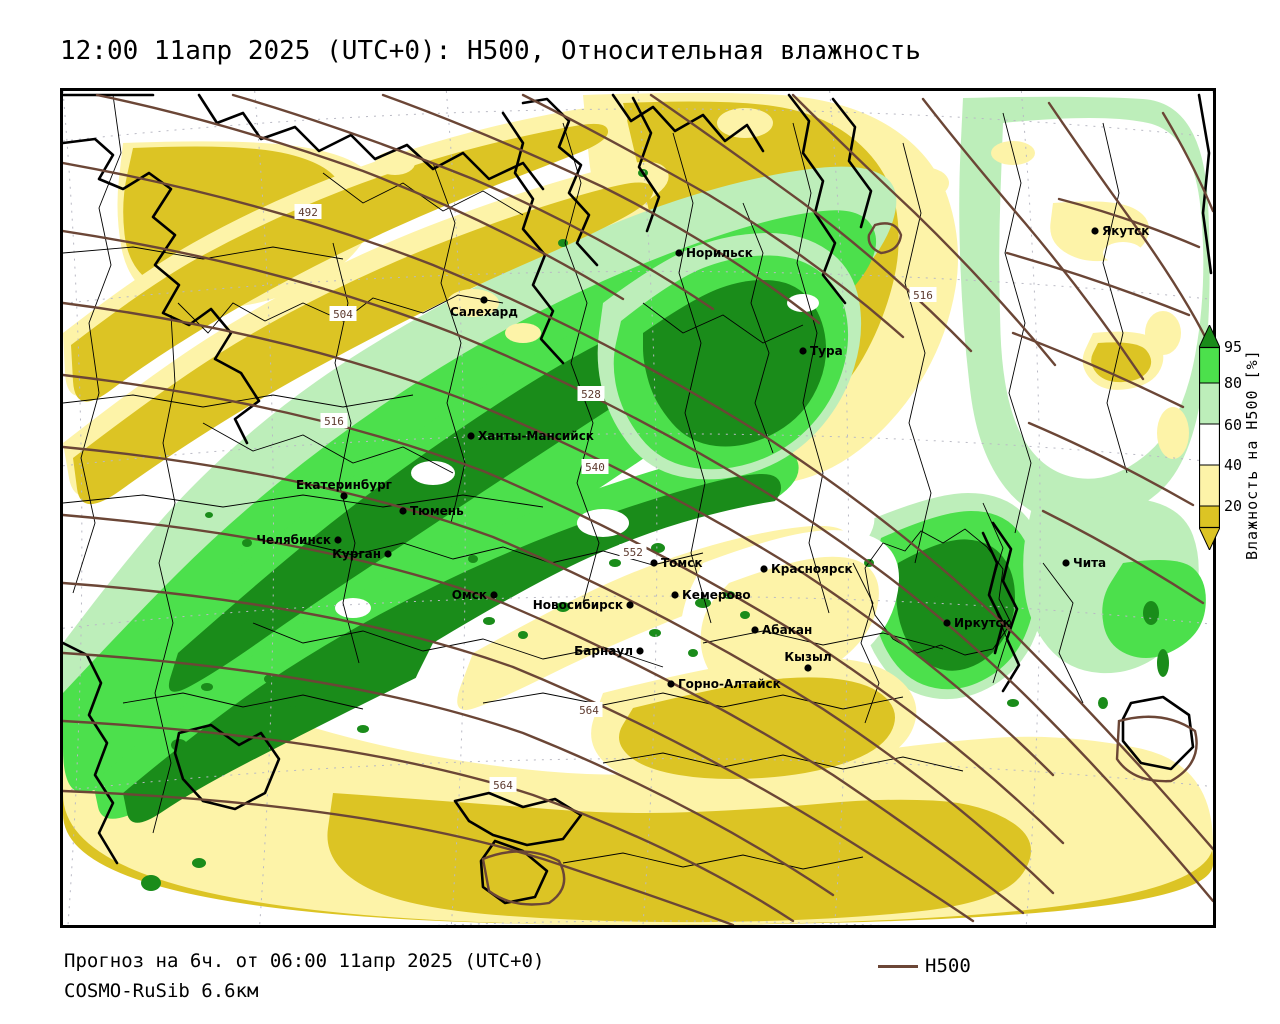 This screenshot has width=1280, height=1024. Describe the element at coordinates (787, 630) in the screenshot. I see `city-label: Абакан` at that location.